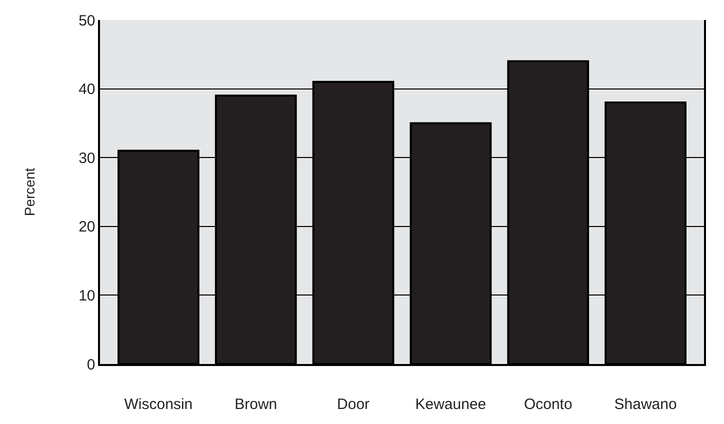 The image size is (724, 424). What do you see at coordinates (87, 89) in the screenshot?
I see `y-tick-label: 40` at bounding box center [87, 89].